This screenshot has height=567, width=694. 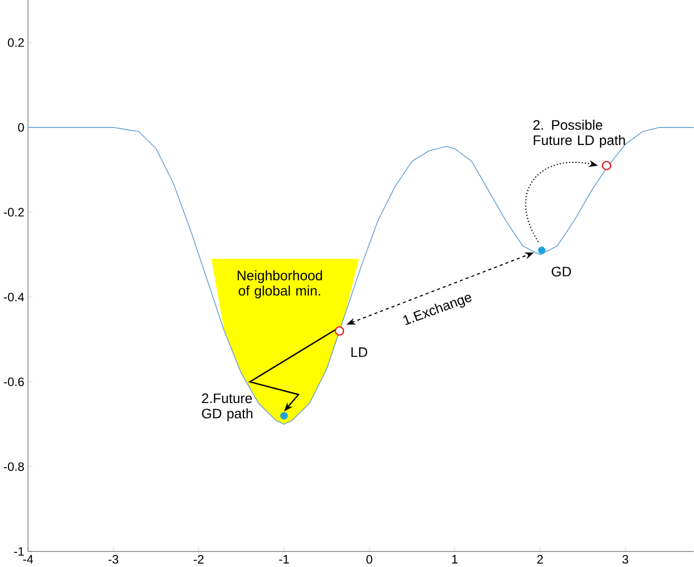 What do you see at coordinates (113, 559) in the screenshot?
I see `x-tick-label: -3` at bounding box center [113, 559].